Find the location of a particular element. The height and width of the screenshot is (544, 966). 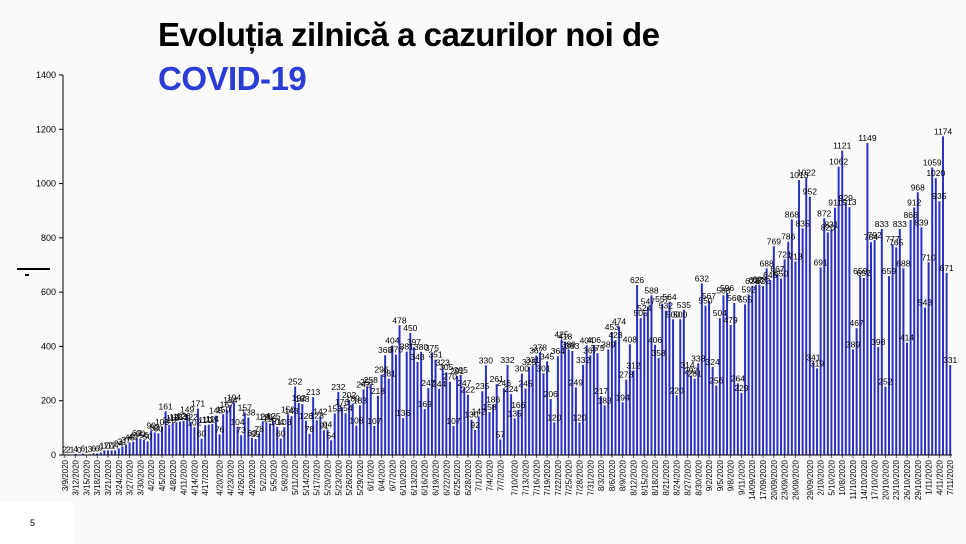

data-label: 952 is located at coordinates (810, 192).